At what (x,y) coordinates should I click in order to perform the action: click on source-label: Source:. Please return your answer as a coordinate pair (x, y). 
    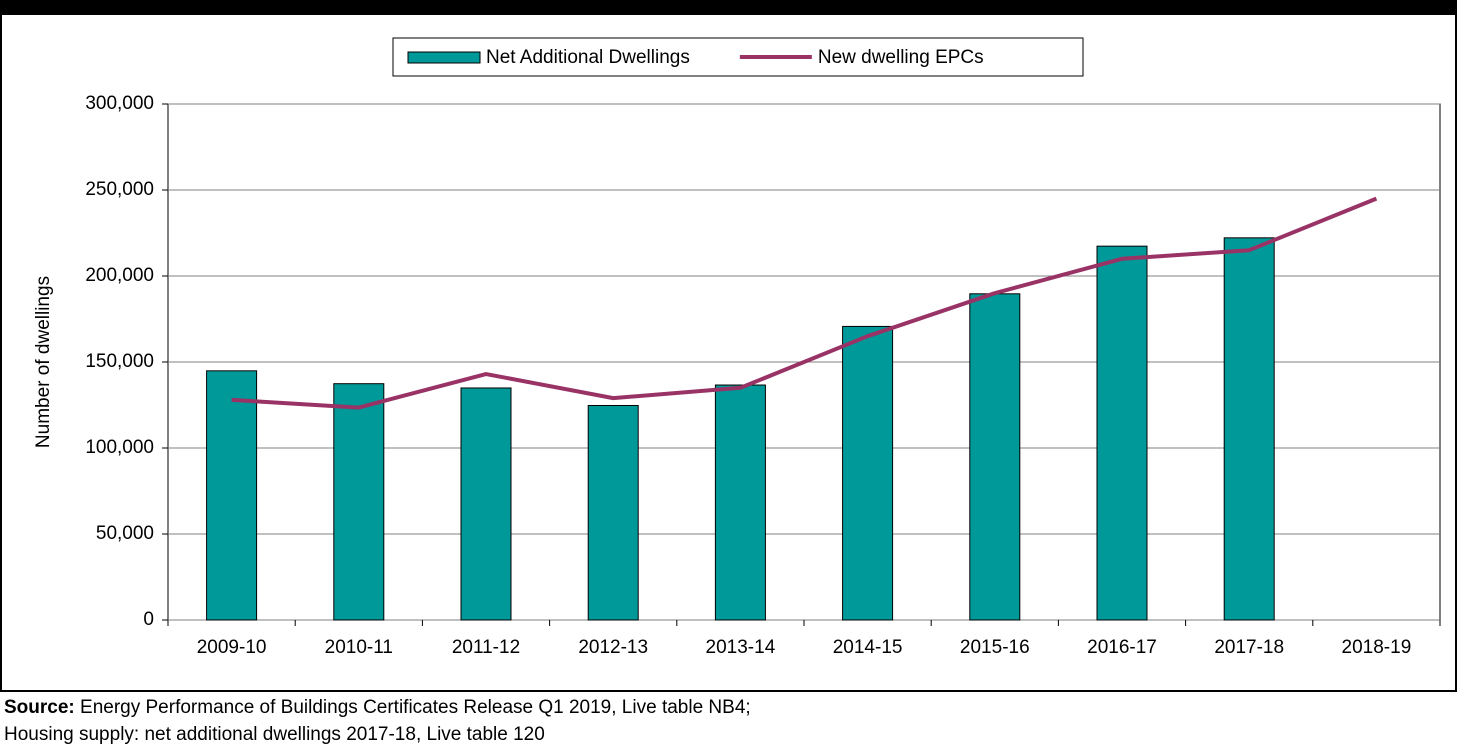
    Looking at the image, I should click on (39, 707).